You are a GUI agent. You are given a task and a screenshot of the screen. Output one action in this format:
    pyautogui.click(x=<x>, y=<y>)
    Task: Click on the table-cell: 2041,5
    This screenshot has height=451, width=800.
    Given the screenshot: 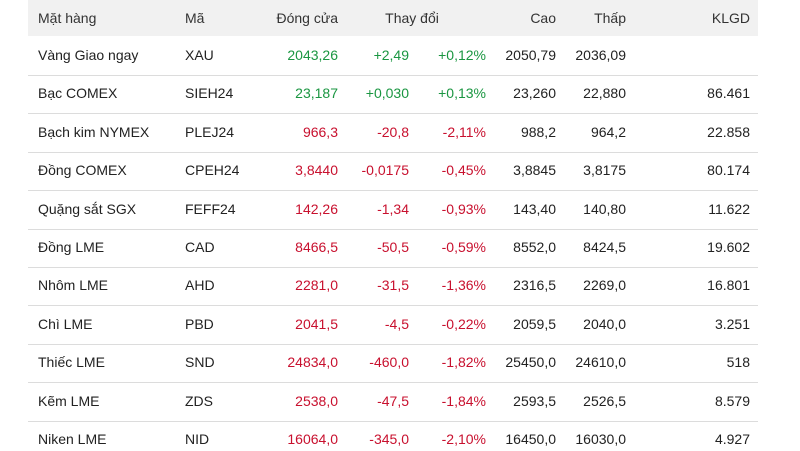 What is the action you would take?
    pyautogui.click(x=316, y=323)
    